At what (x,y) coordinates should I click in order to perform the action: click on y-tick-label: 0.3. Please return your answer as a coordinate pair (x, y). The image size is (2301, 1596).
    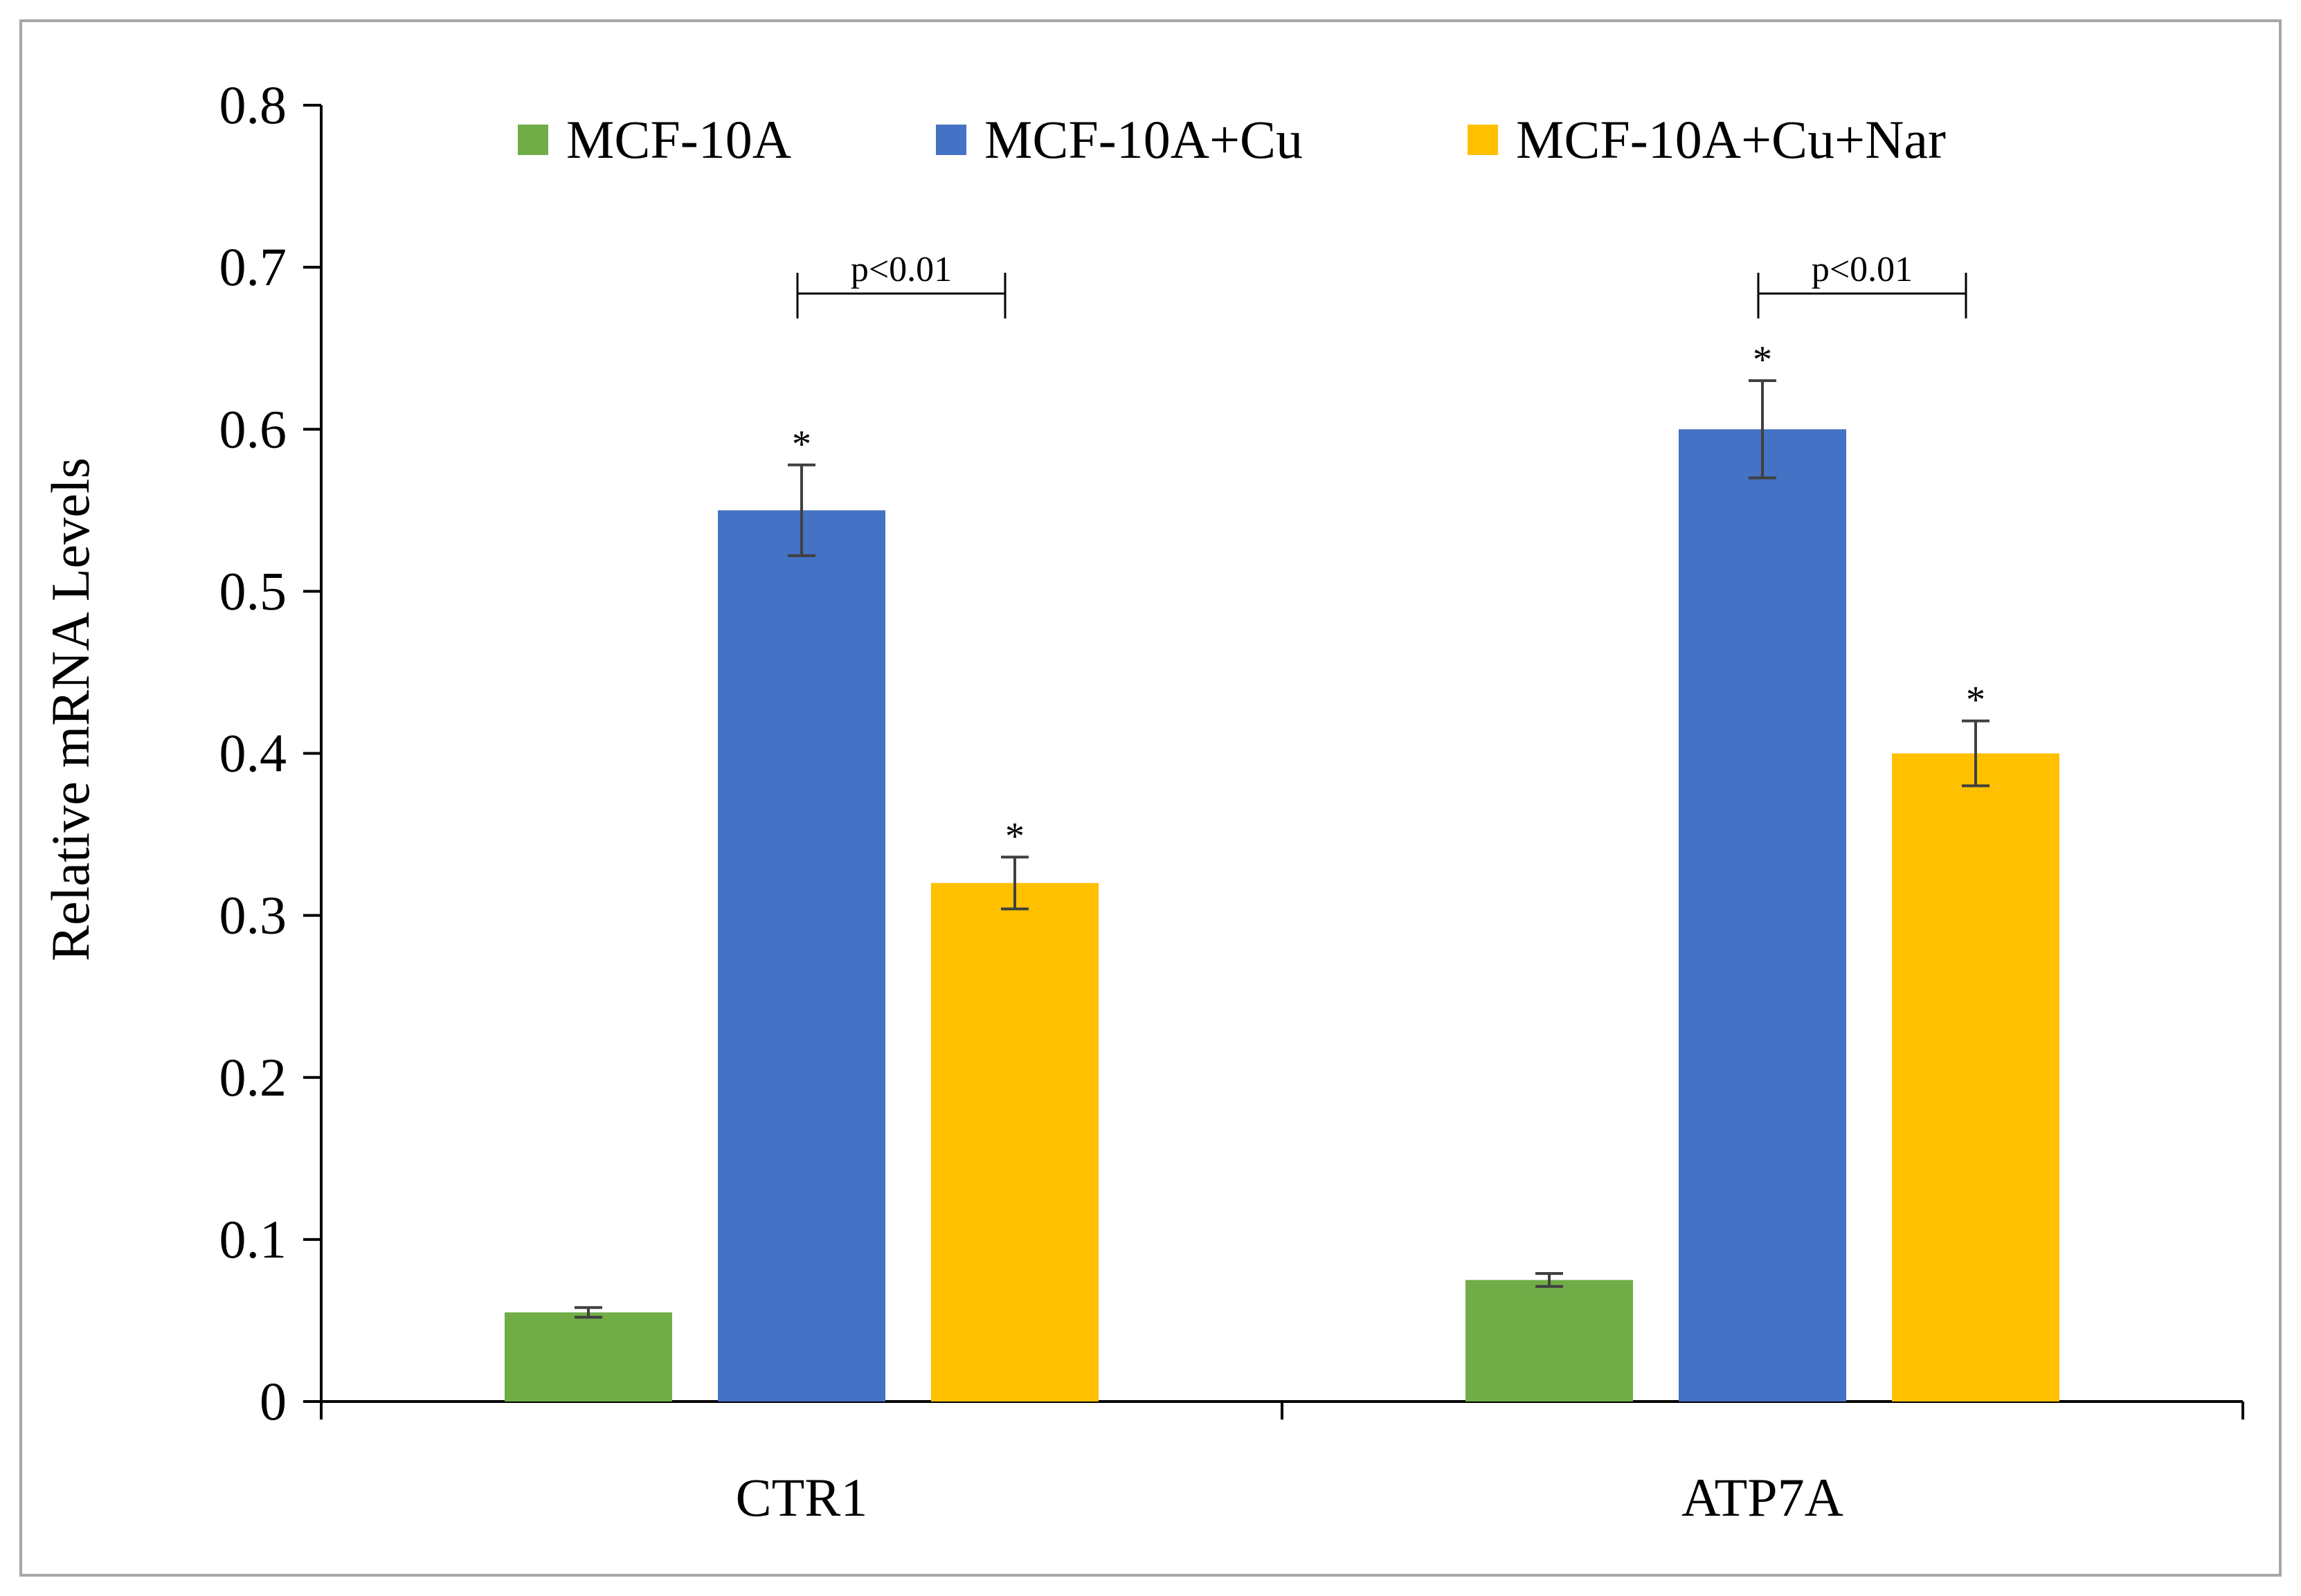
    Looking at the image, I should click on (253, 915).